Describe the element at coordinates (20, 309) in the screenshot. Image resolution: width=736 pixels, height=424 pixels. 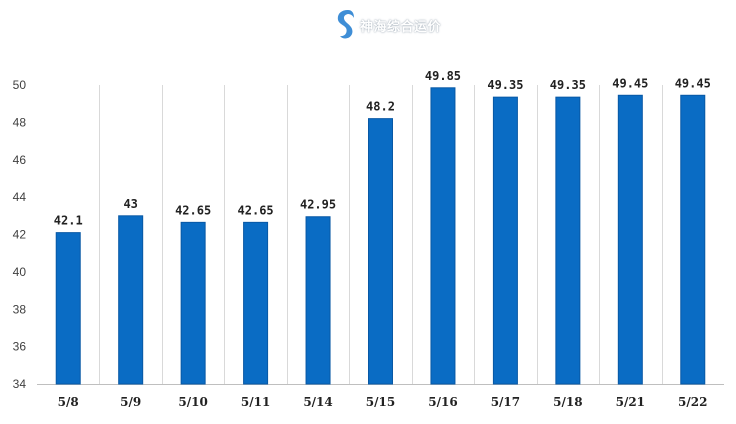
I see `y-tick-label: 38` at that location.